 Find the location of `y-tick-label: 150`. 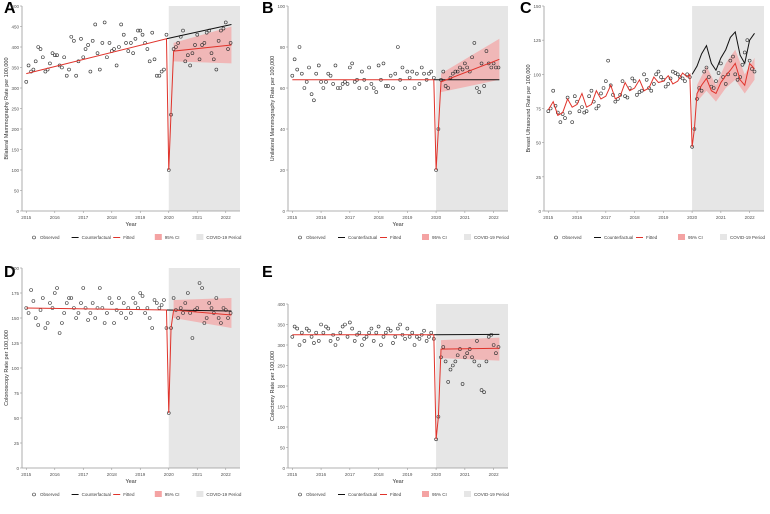

y-tick-label: 150 is located at coordinates (15, 150).